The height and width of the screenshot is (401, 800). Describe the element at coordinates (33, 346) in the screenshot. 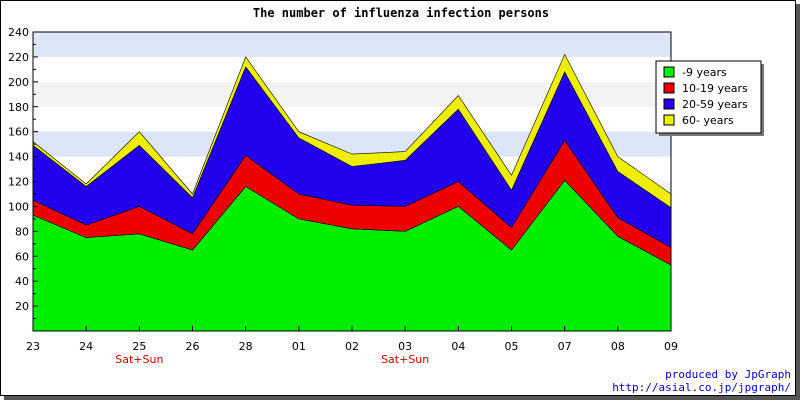

I see `x-tick-label: 23` at that location.